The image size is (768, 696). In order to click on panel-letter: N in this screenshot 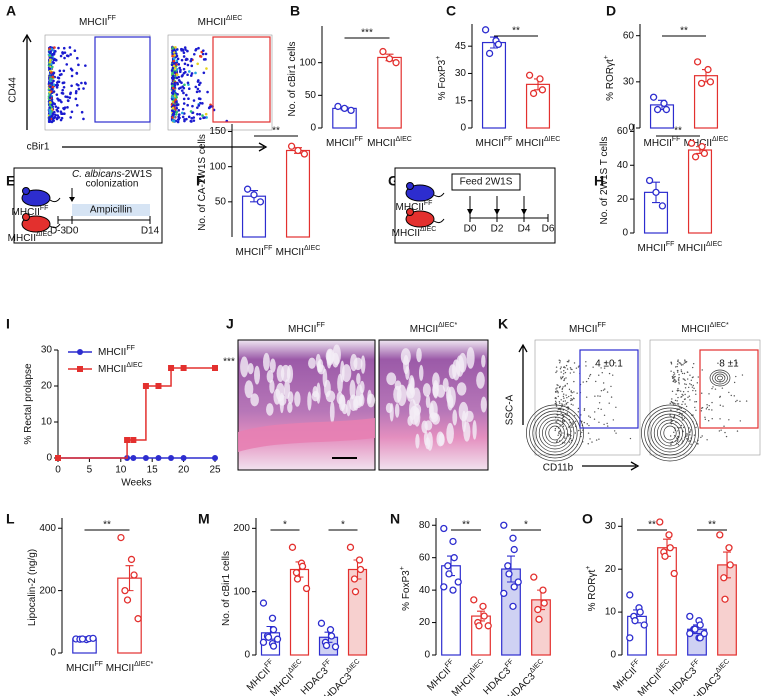, I will do `click(395, 519)`.